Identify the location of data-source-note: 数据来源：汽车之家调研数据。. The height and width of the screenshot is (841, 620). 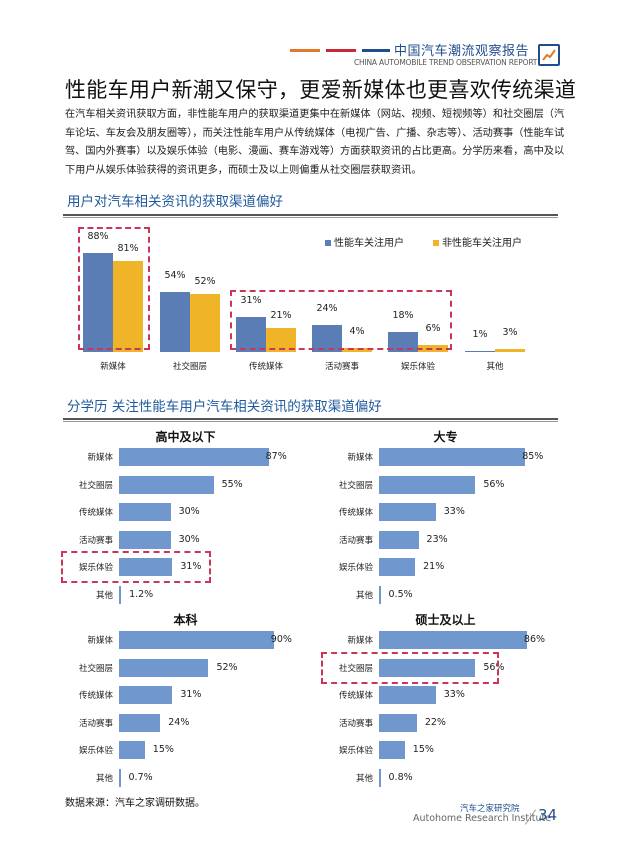
(135, 803).